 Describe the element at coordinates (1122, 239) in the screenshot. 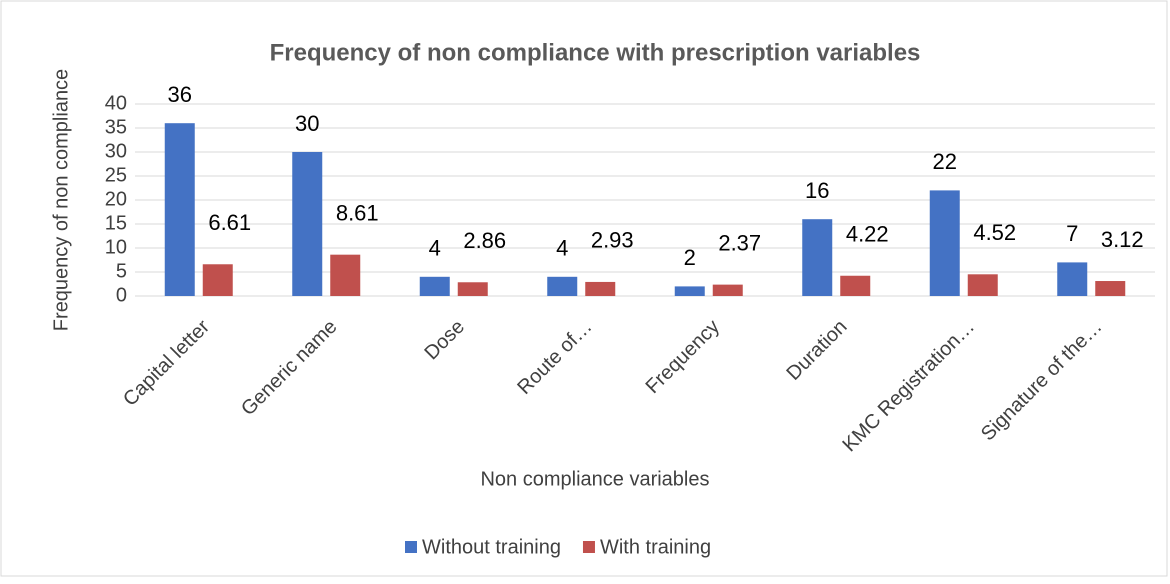

I see `value-label: 3.12` at that location.